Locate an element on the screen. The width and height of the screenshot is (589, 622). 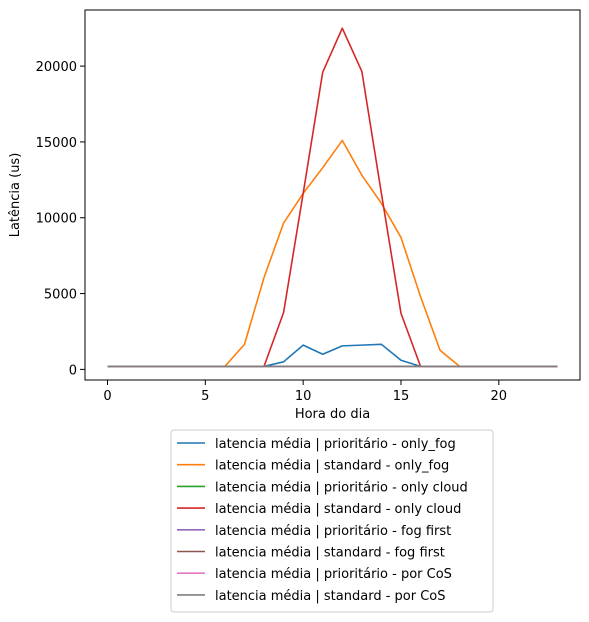
x-tick-label: 0 is located at coordinates (107, 396).